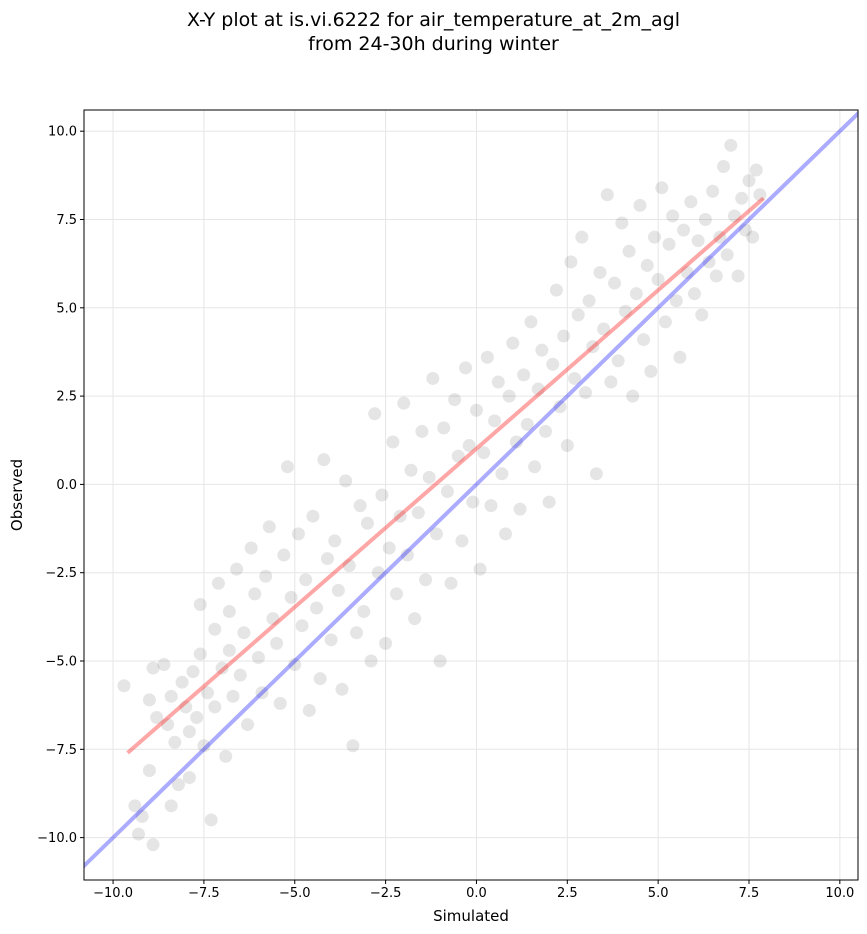 This screenshot has height=934, width=867. Describe the element at coordinates (295, 893) in the screenshot. I see `x-tick-label: −5.0` at that location.